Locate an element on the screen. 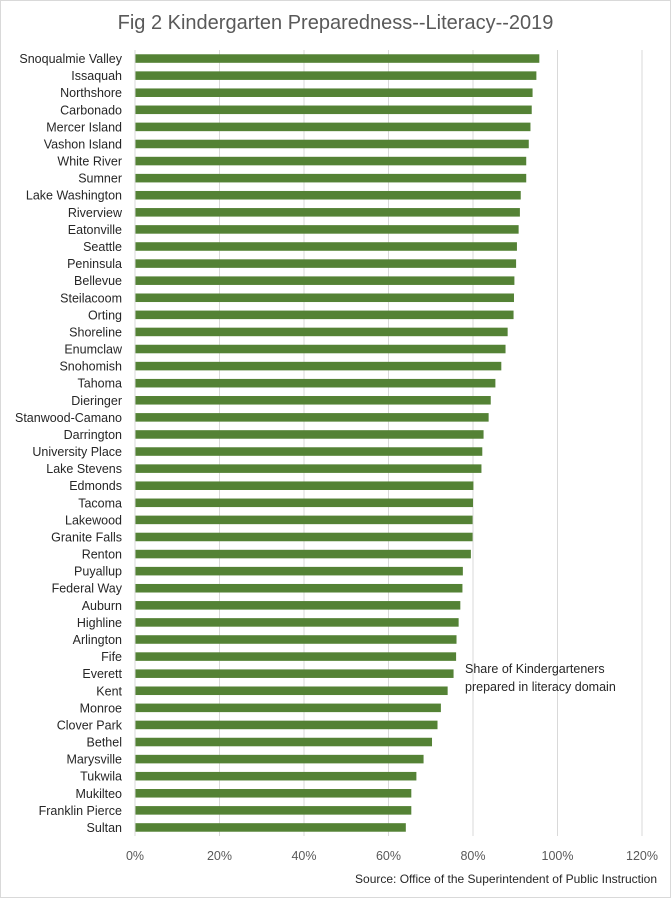  category-label: Monroe is located at coordinates (101, 708).